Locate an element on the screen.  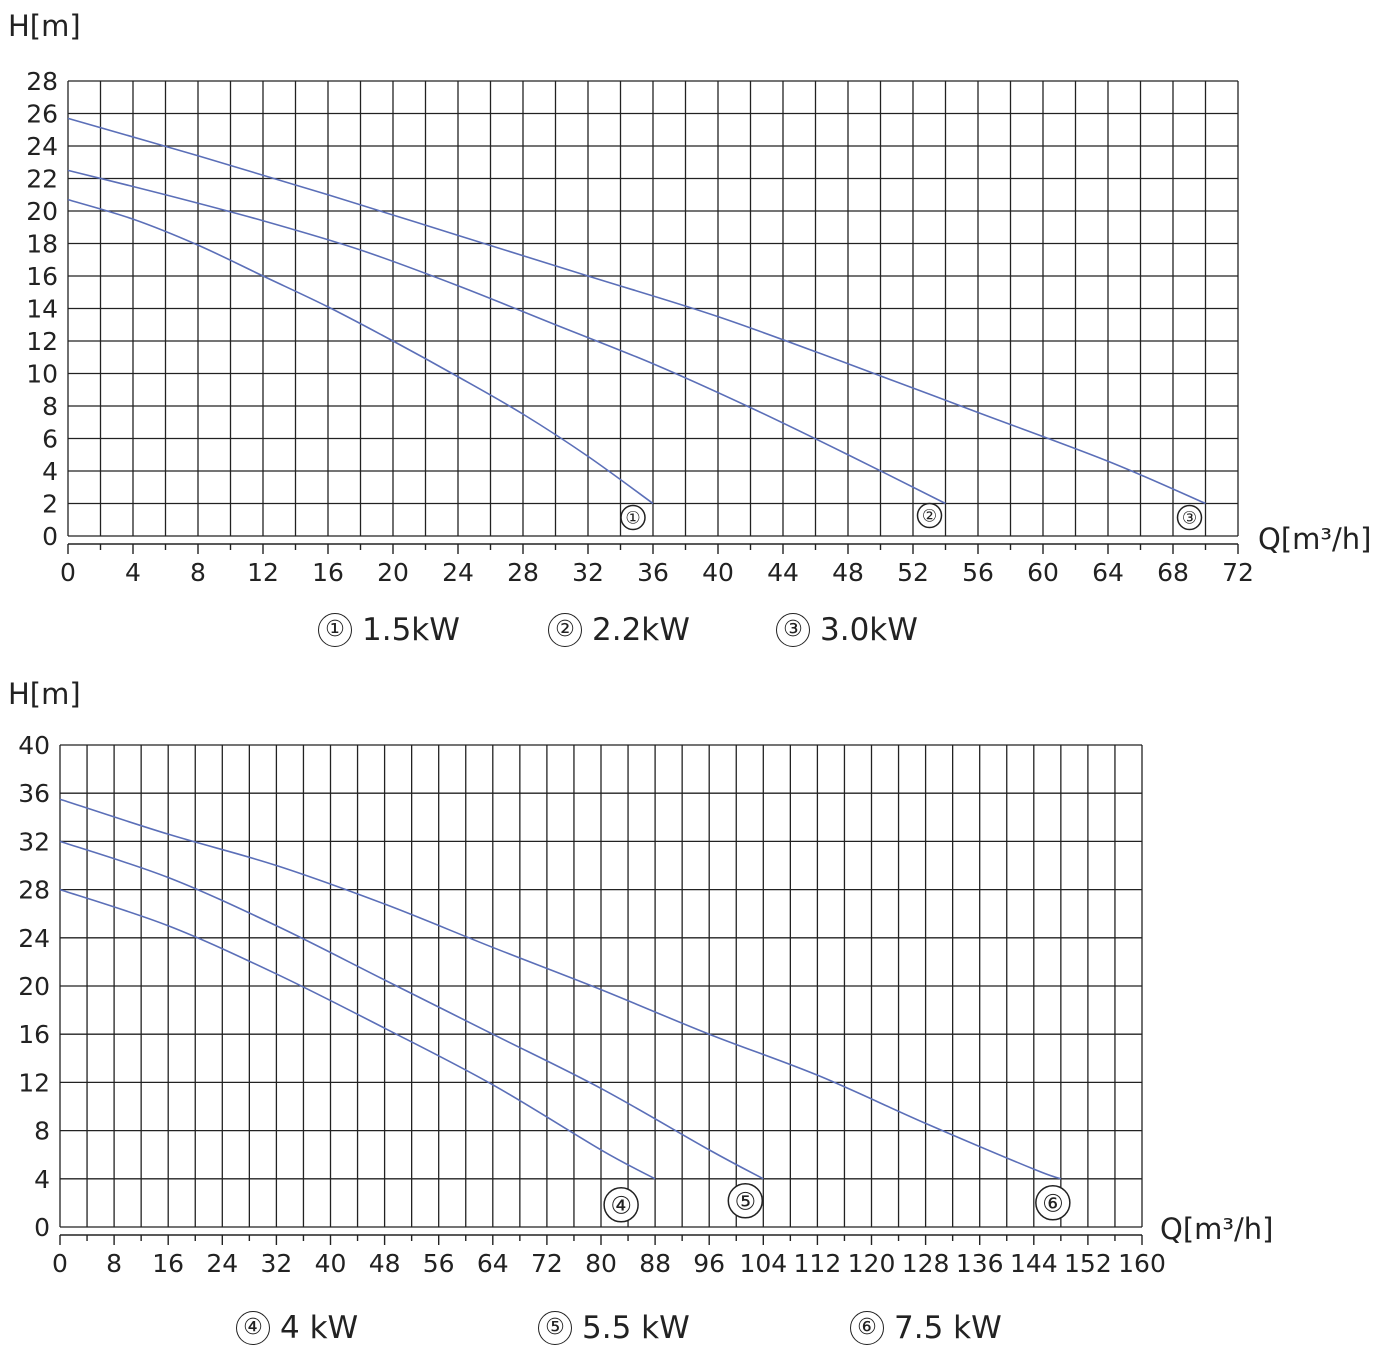
y-tick-label: 40 is located at coordinates (34, 745).